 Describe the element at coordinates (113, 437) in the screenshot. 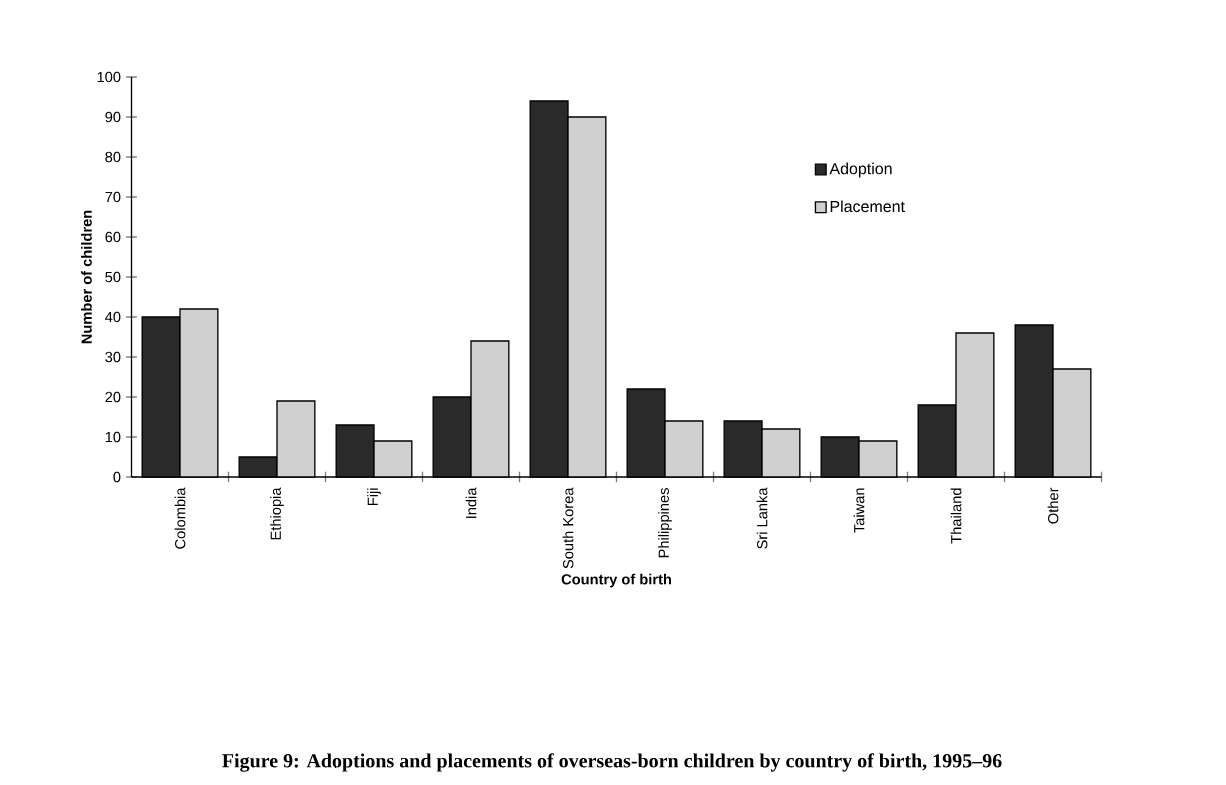

I see `y-tick-label: 10` at that location.